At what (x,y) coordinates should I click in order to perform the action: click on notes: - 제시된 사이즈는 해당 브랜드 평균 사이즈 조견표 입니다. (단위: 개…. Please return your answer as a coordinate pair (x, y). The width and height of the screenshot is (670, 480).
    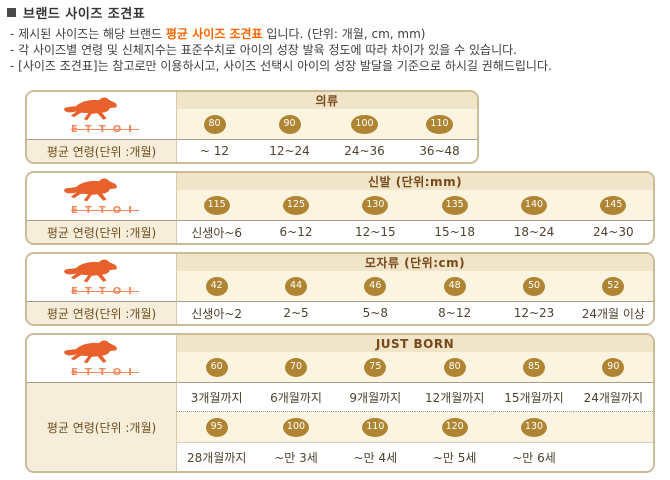
    Looking at the image, I should click on (340, 50).